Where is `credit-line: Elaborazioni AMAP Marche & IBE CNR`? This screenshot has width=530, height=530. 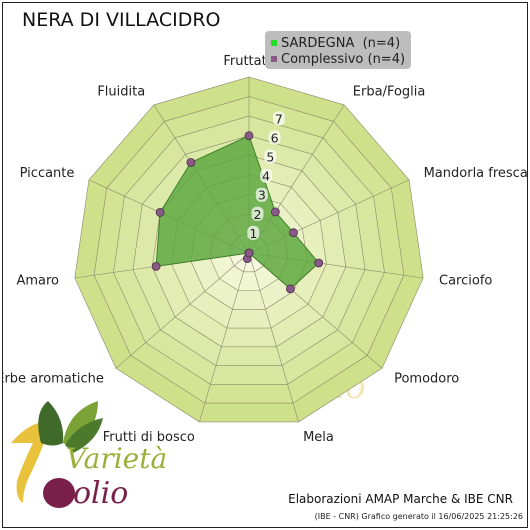 credit-line: Elaborazioni AMAP Marche & IBE CNR is located at coordinates (400, 499).